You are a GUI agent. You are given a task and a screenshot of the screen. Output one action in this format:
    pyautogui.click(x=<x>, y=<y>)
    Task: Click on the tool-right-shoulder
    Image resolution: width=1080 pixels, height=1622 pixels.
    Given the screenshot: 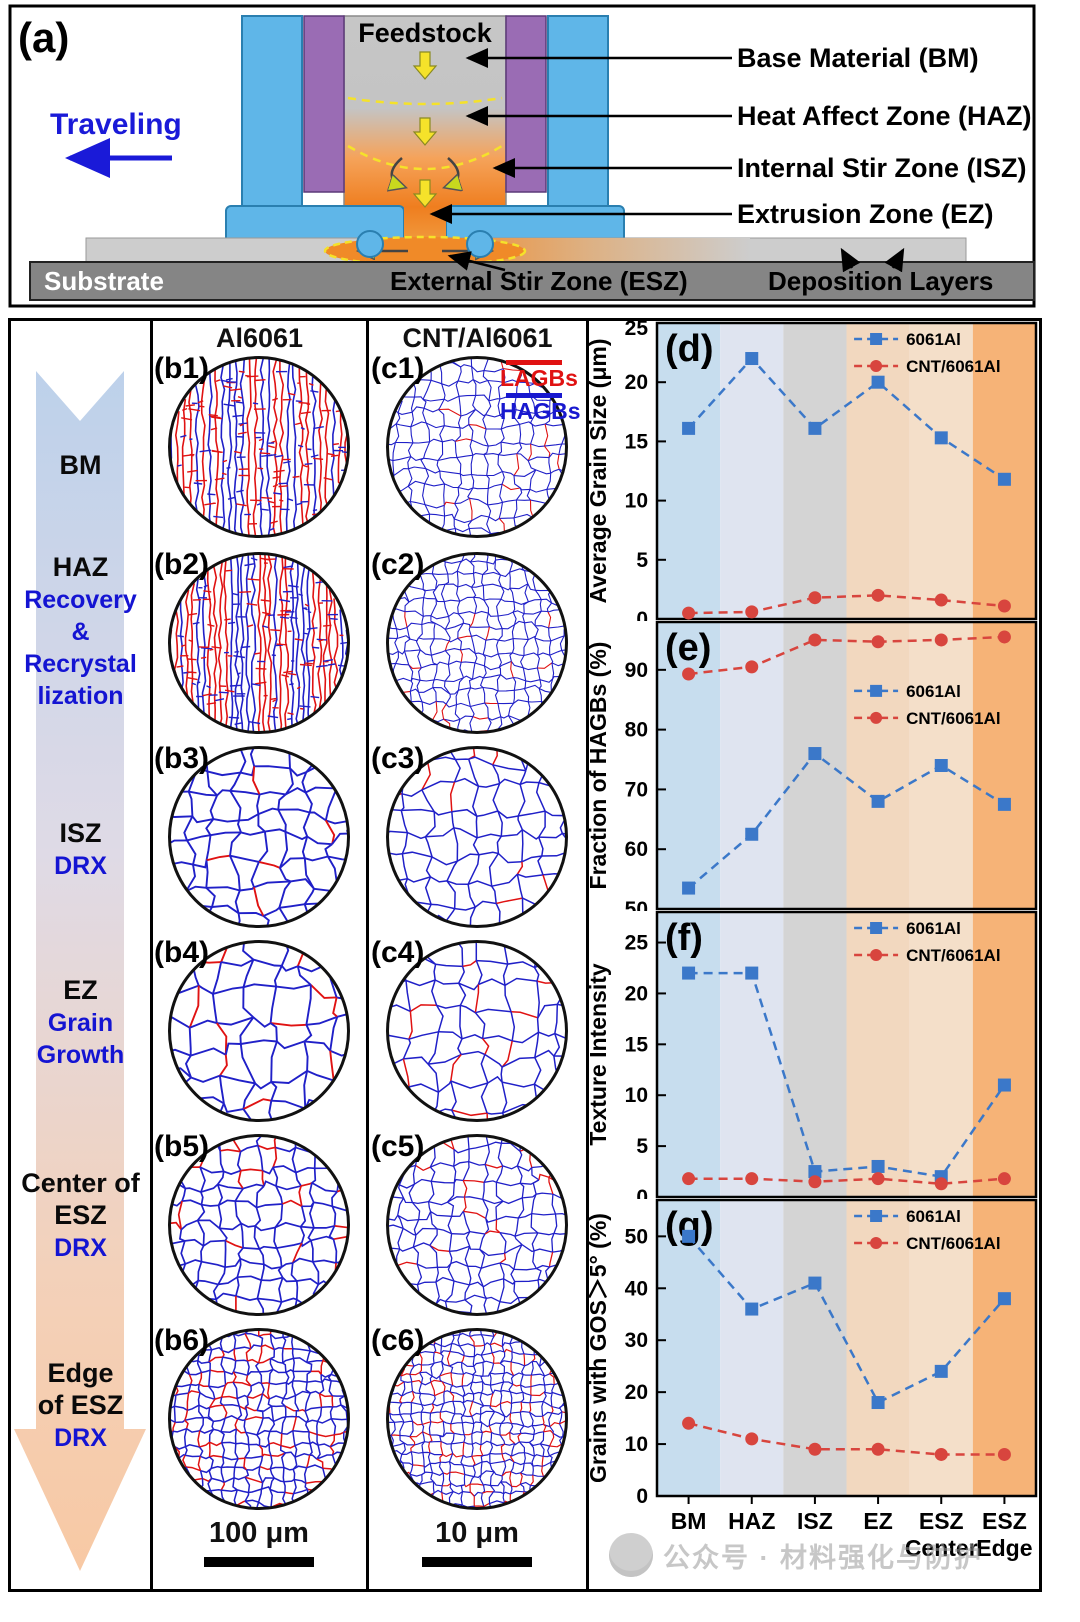 What is the action you would take?
    pyautogui.click(x=480, y=244)
    